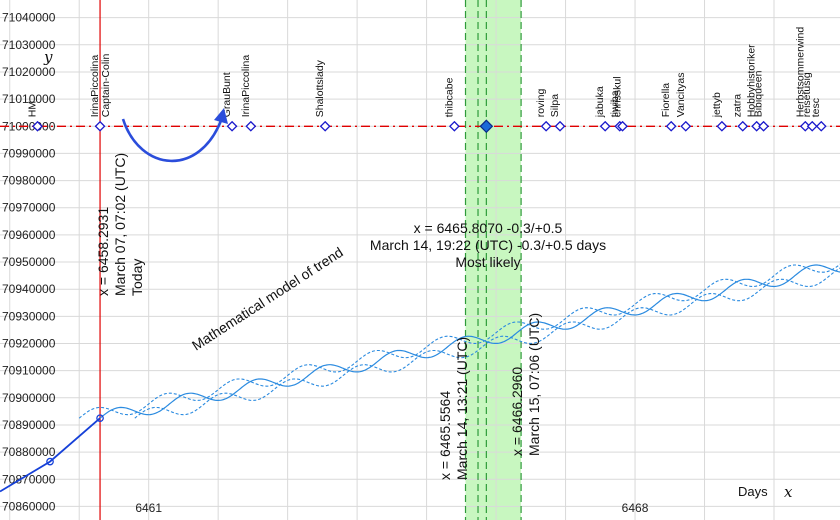 The width and height of the screenshot is (840, 520). What do you see at coordinates (221, 116) in the screenshot?
I see `arrow-head` at bounding box center [221, 116].